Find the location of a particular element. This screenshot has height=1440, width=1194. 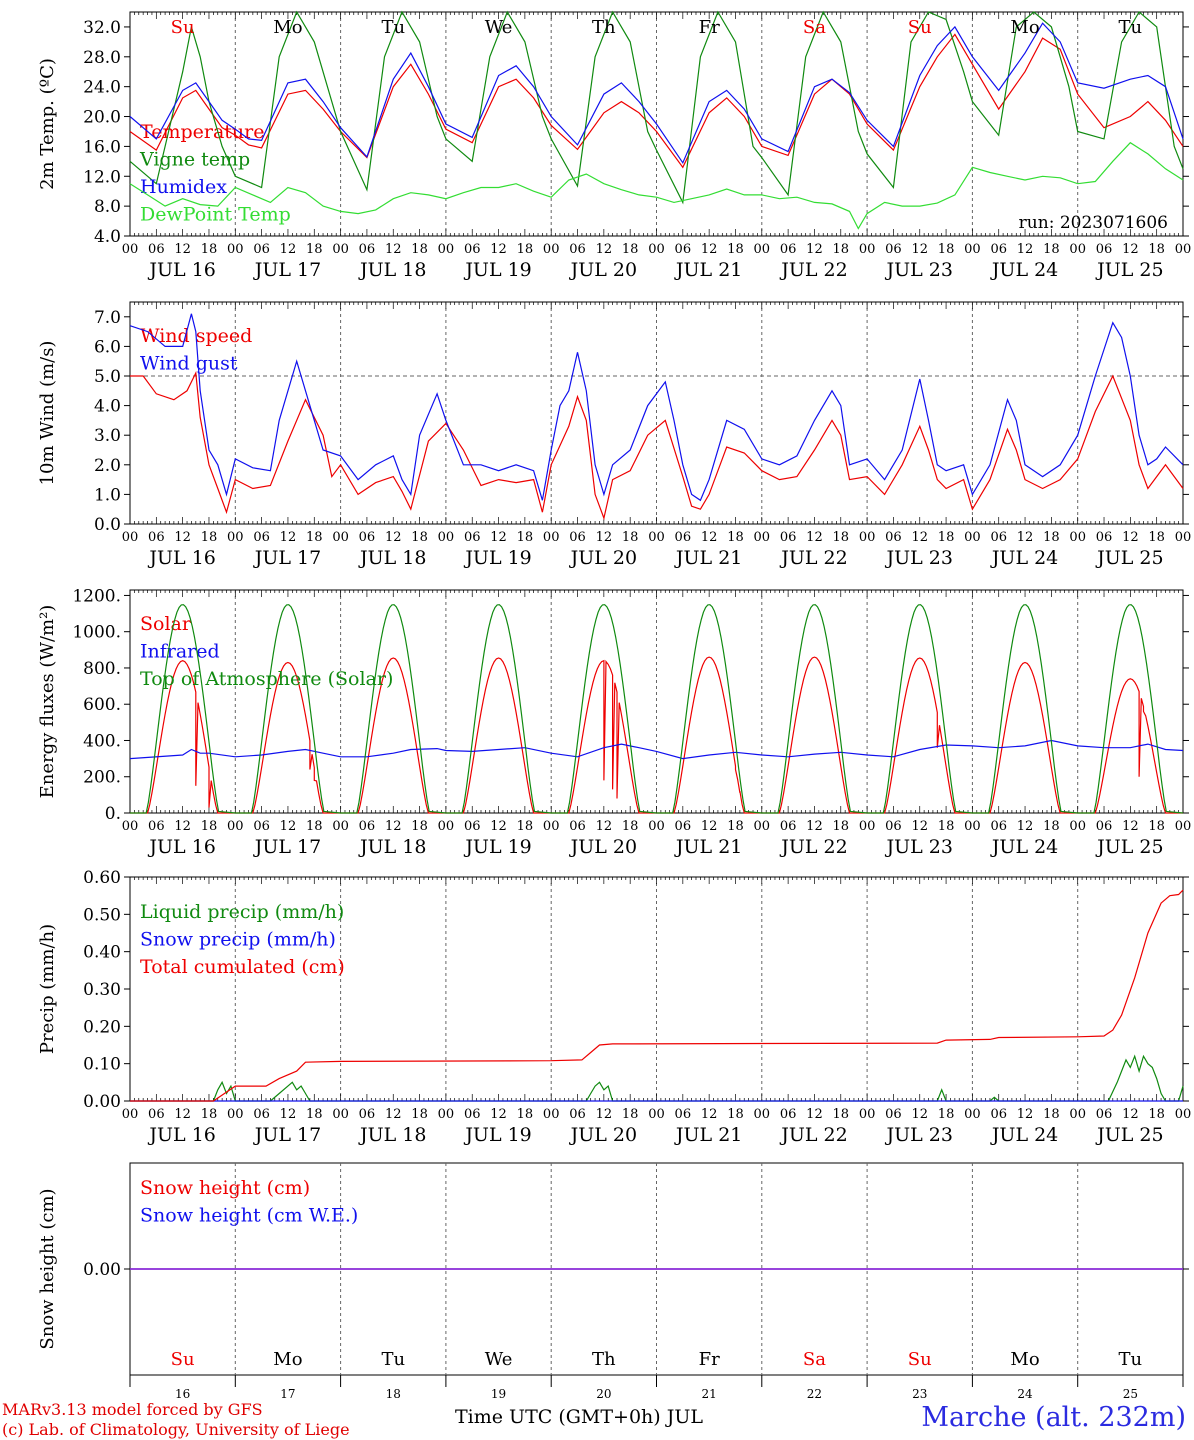

y-tick-label: 0.60 is located at coordinates (102, 878).